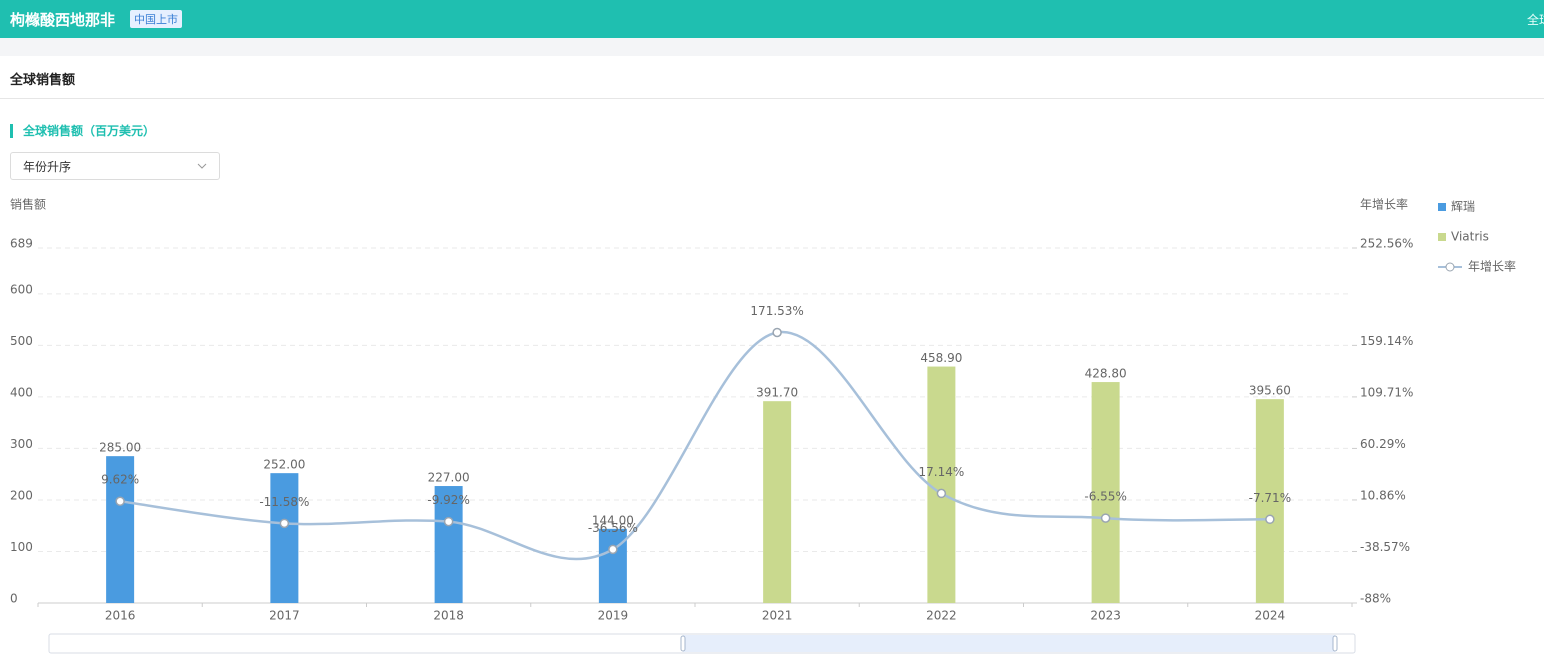  What do you see at coordinates (1009, 643) in the screenshot?
I see `zoom-window` at bounding box center [1009, 643].